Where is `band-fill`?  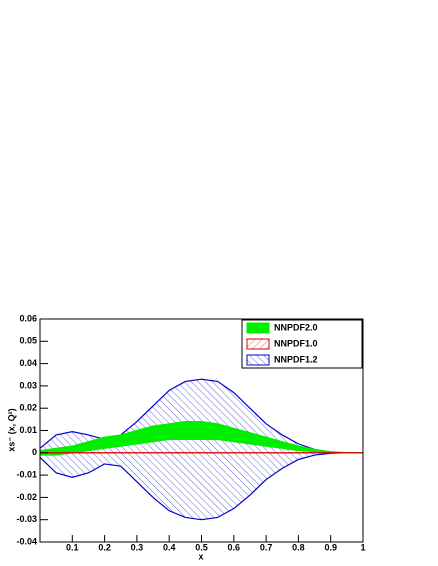
band-fill is located at coordinates (201, 438).